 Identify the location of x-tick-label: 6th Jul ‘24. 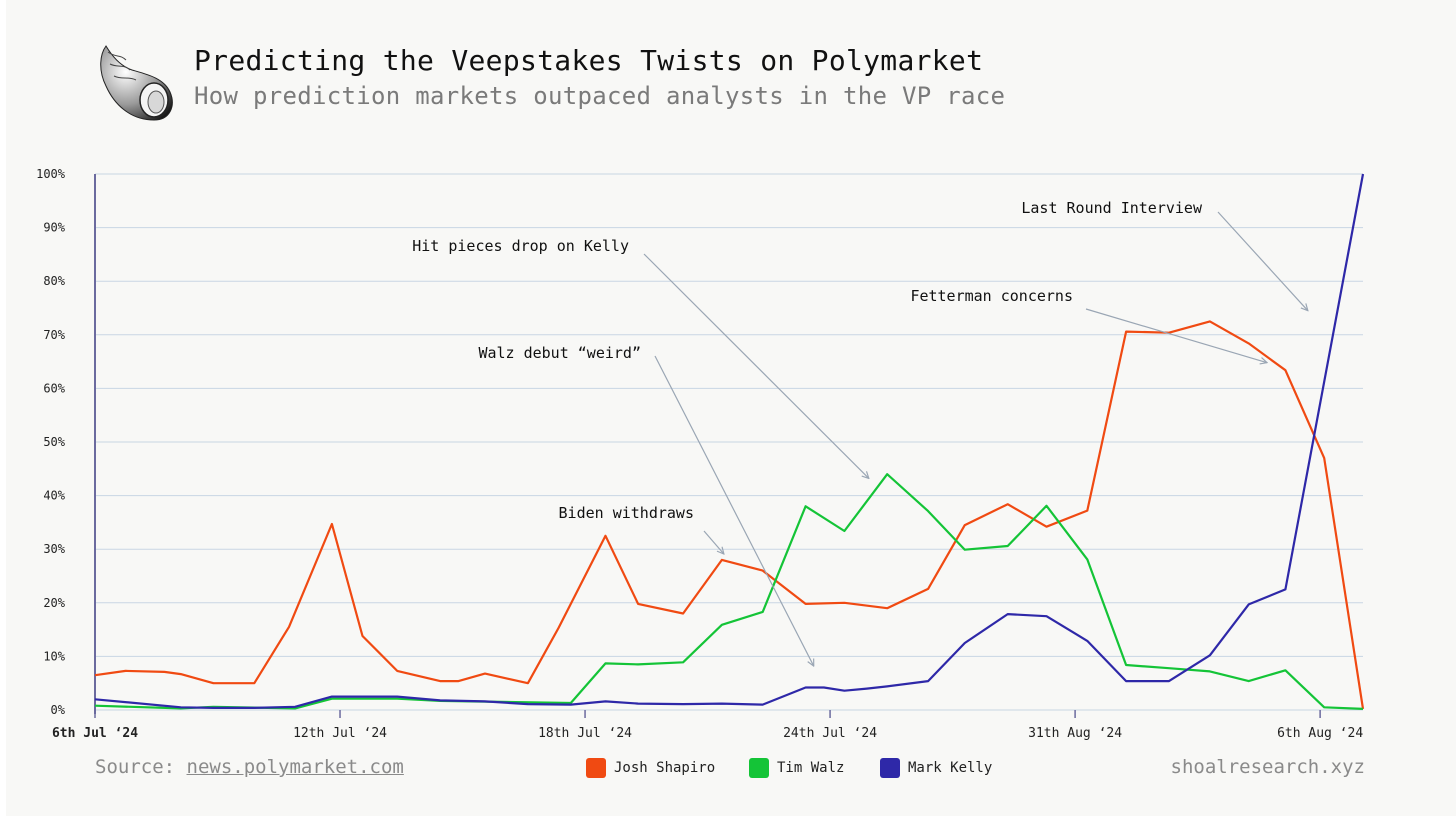
(95, 733).